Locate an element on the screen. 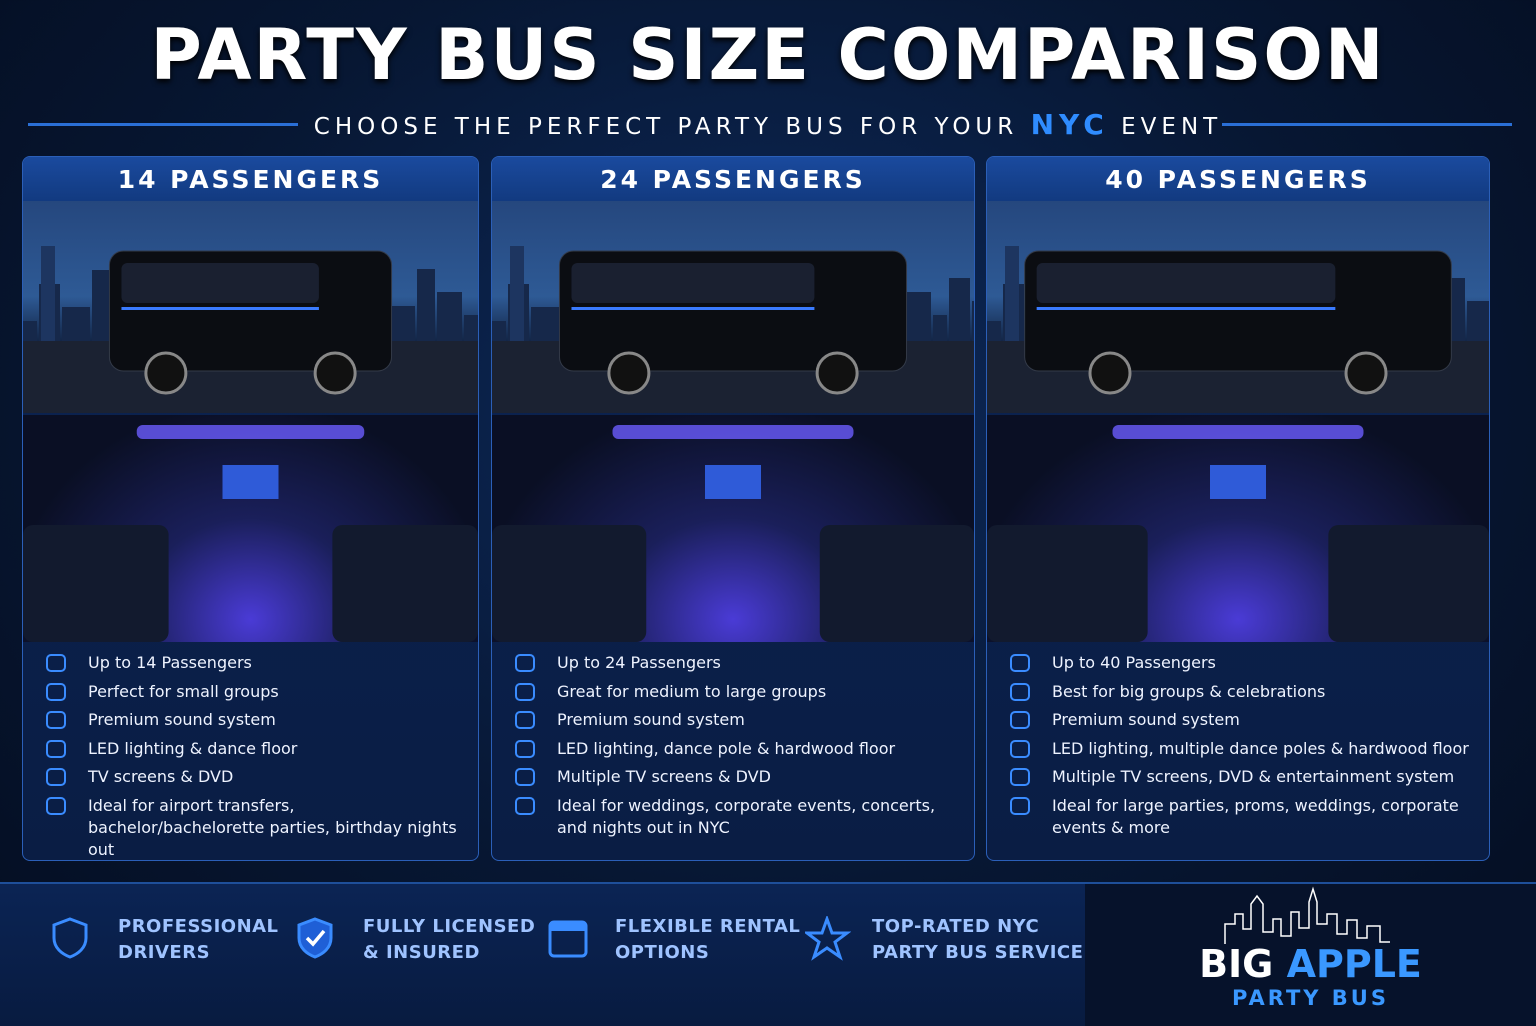 The width and height of the screenshot is (1536, 1026). badge-icon is located at coordinates (70, 938).